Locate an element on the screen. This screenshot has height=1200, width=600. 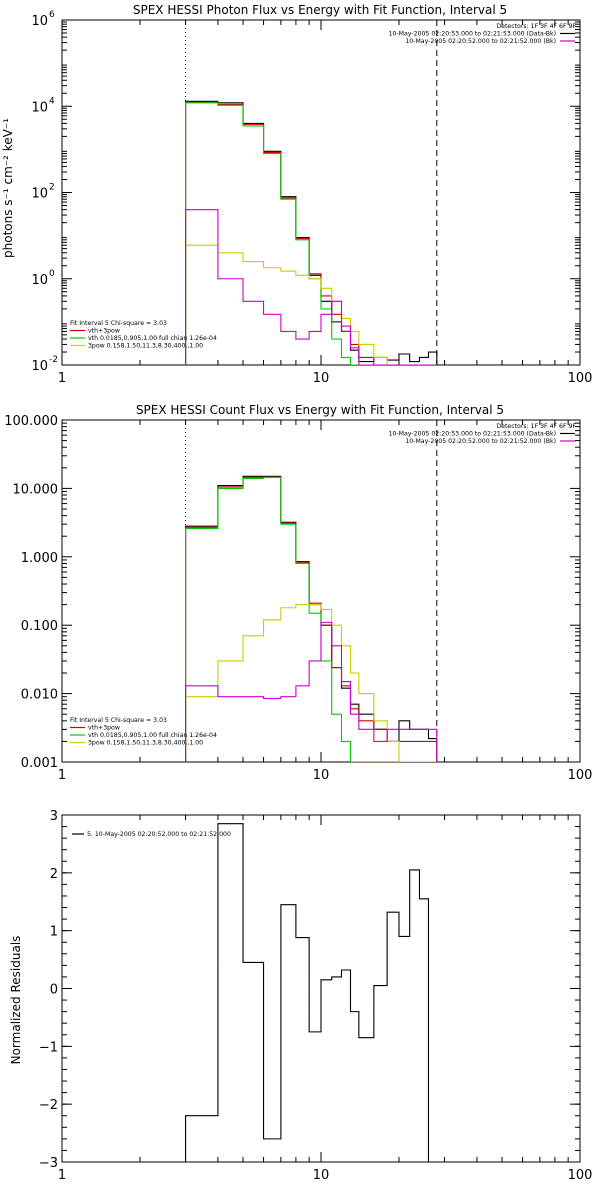
y-tick-label: −1 is located at coordinates (48, 1047).